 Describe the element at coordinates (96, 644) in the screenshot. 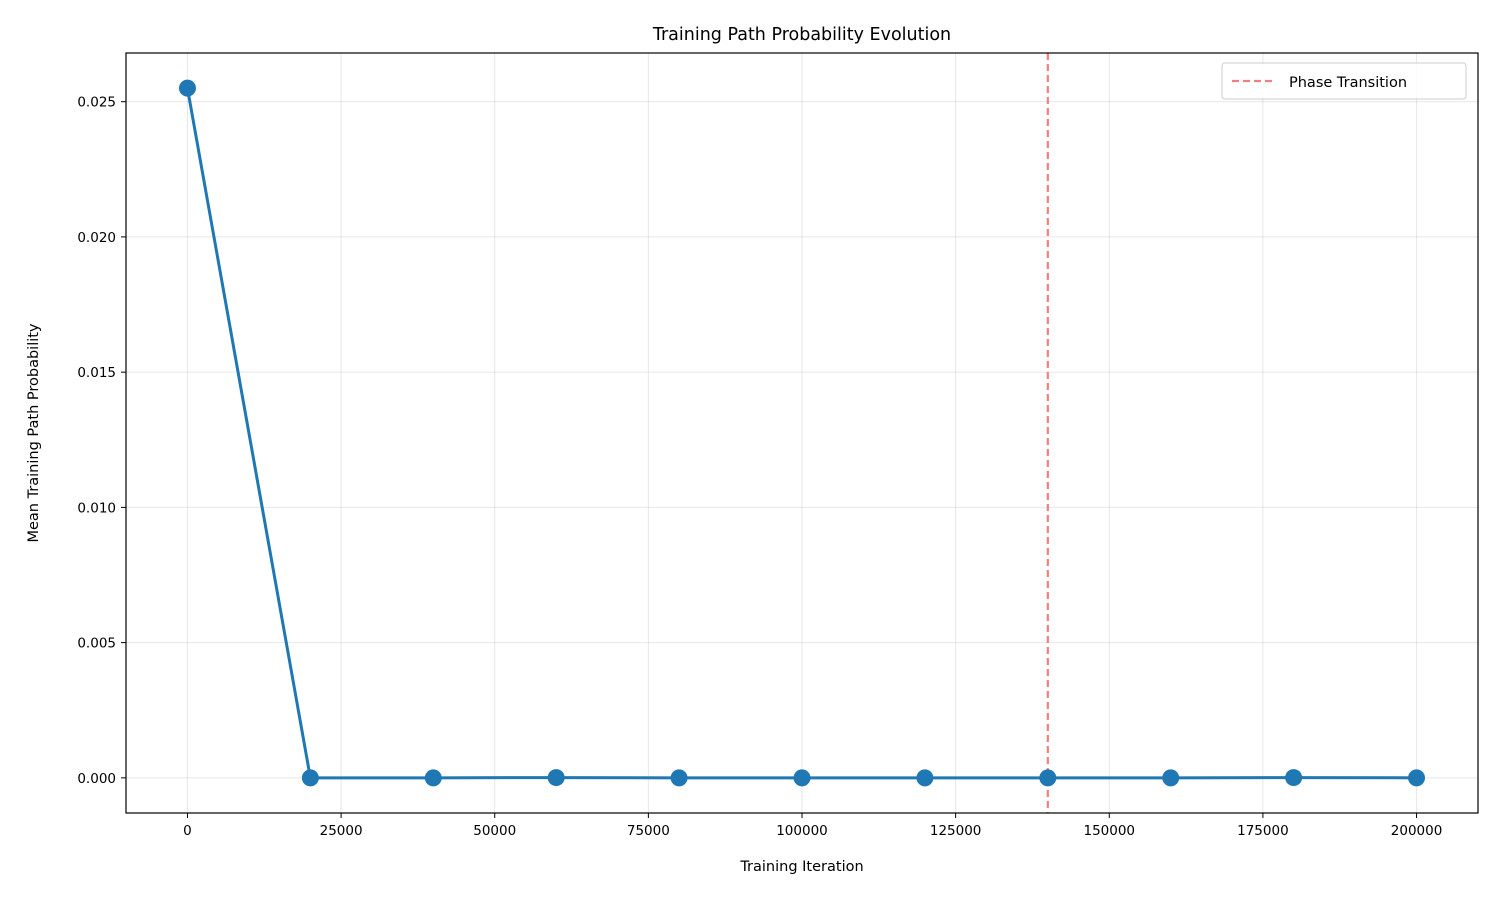

I see `y-tick-label: 0.005` at that location.